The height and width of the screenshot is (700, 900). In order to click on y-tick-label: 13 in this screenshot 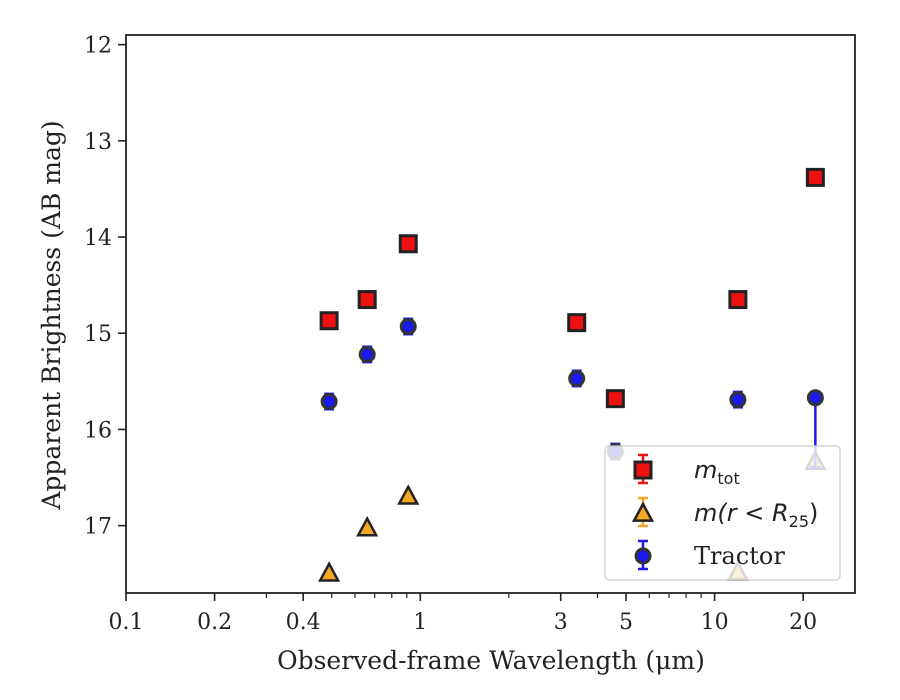, I will do `click(98, 142)`.